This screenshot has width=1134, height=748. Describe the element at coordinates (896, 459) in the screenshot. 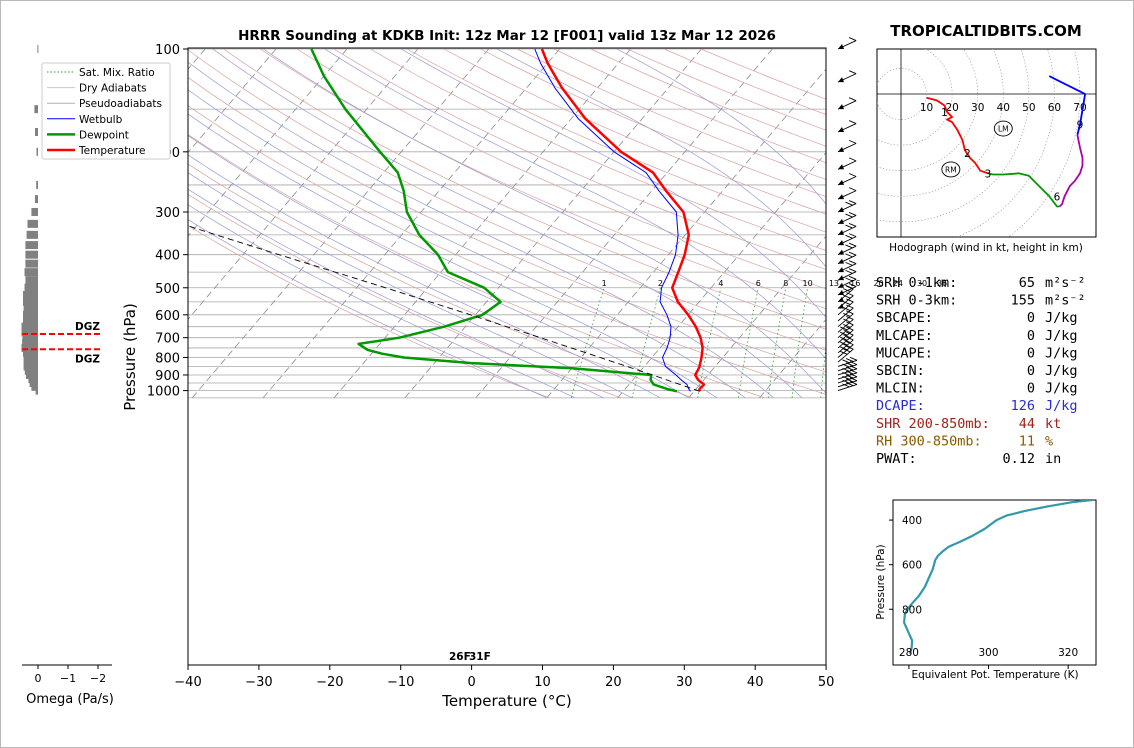

I see `stat-pwat-label: PWAT:` at that location.